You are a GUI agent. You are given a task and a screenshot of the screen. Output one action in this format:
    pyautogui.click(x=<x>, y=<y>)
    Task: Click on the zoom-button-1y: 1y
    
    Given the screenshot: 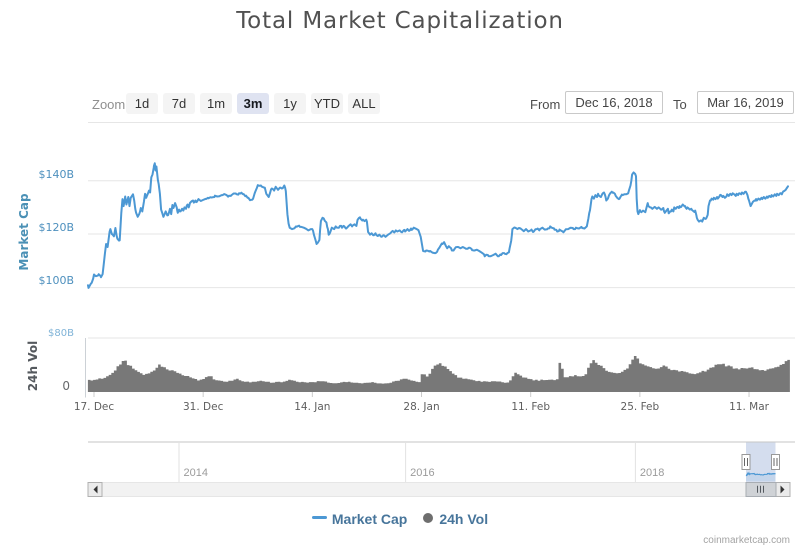 What is the action you would take?
    pyautogui.click(x=290, y=103)
    